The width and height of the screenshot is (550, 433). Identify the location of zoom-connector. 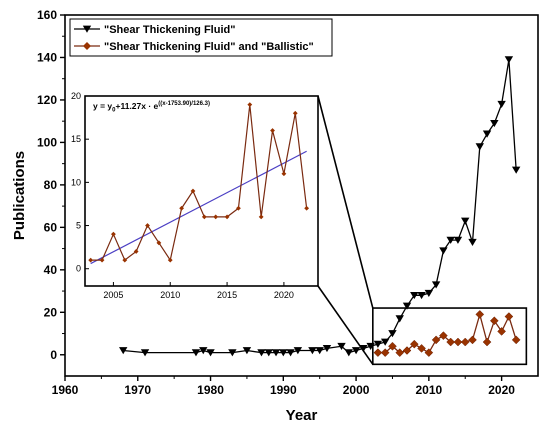
(345, 202).